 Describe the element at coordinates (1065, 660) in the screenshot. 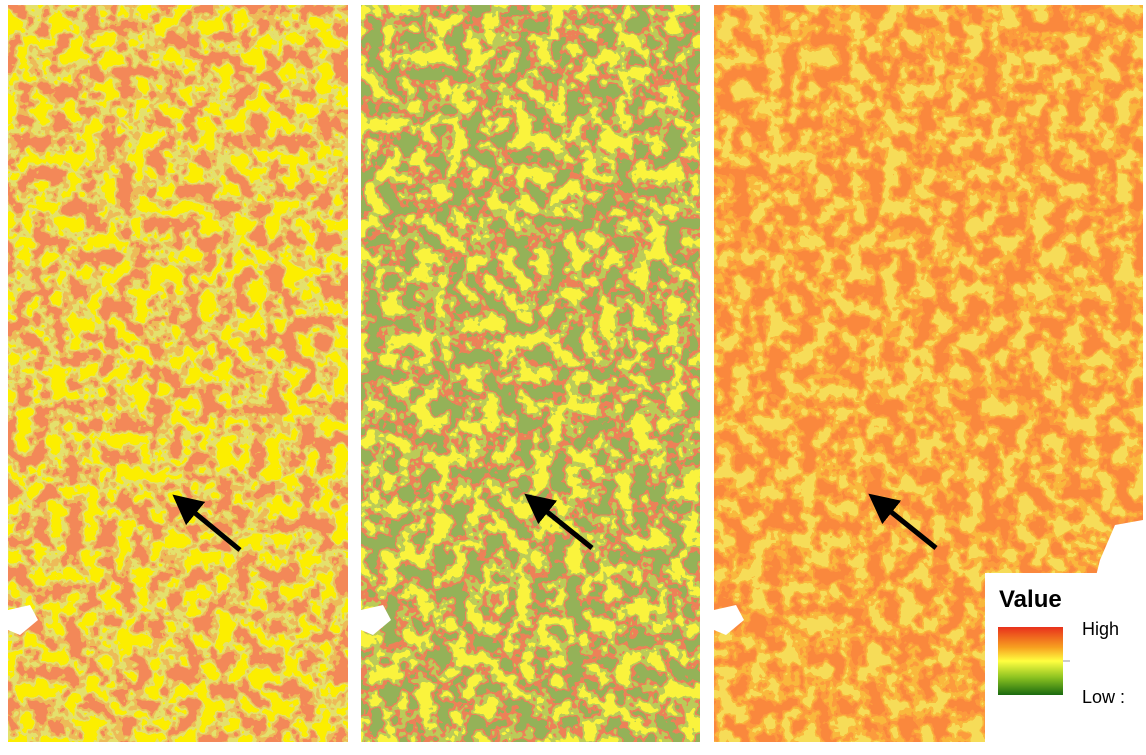

I see `legend: Value High Low :` at that location.